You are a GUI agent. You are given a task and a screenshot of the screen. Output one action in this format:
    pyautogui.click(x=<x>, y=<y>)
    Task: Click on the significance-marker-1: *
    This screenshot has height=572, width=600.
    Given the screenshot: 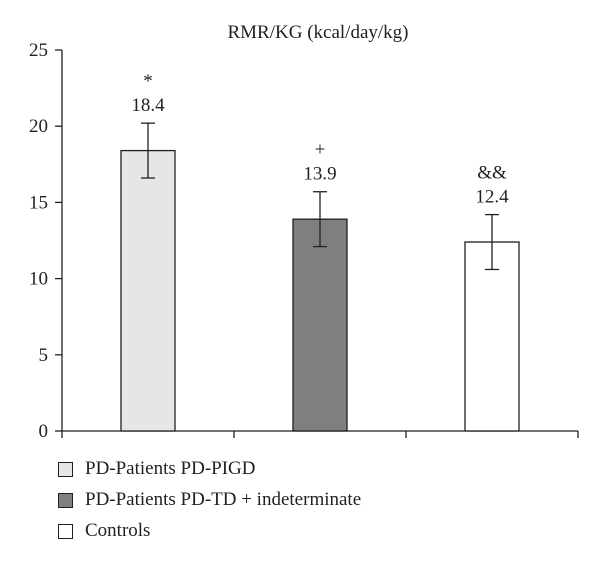 What is the action you would take?
    pyautogui.click(x=148, y=81)
    